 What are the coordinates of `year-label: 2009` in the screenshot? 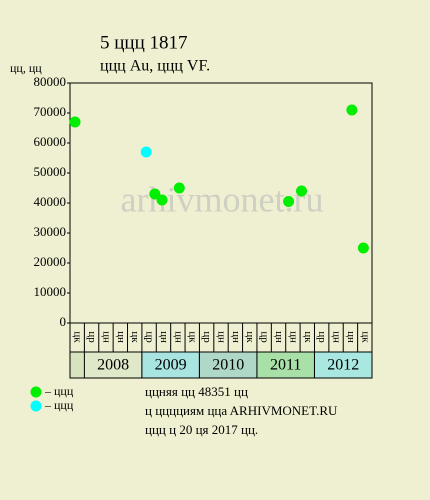 It's located at (171, 365).